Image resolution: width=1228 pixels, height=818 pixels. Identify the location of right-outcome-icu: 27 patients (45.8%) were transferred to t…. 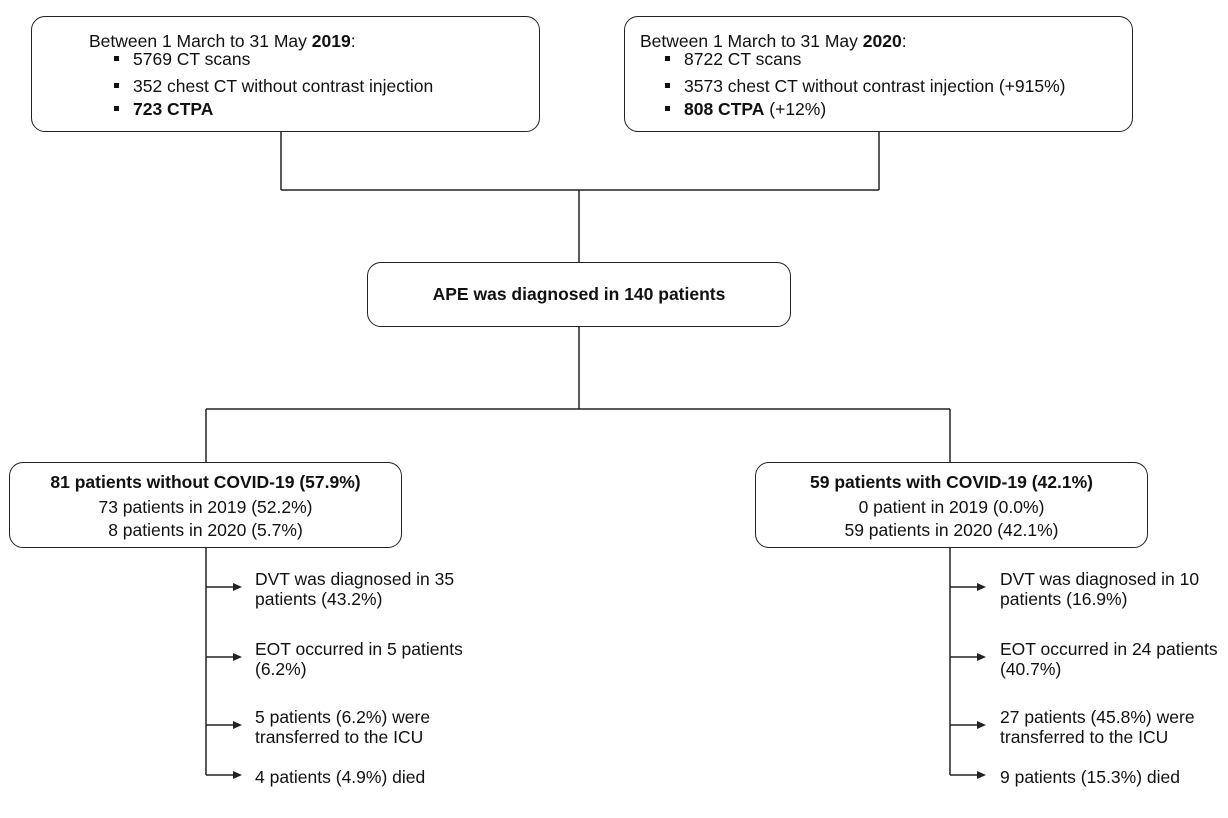
(1097, 727).